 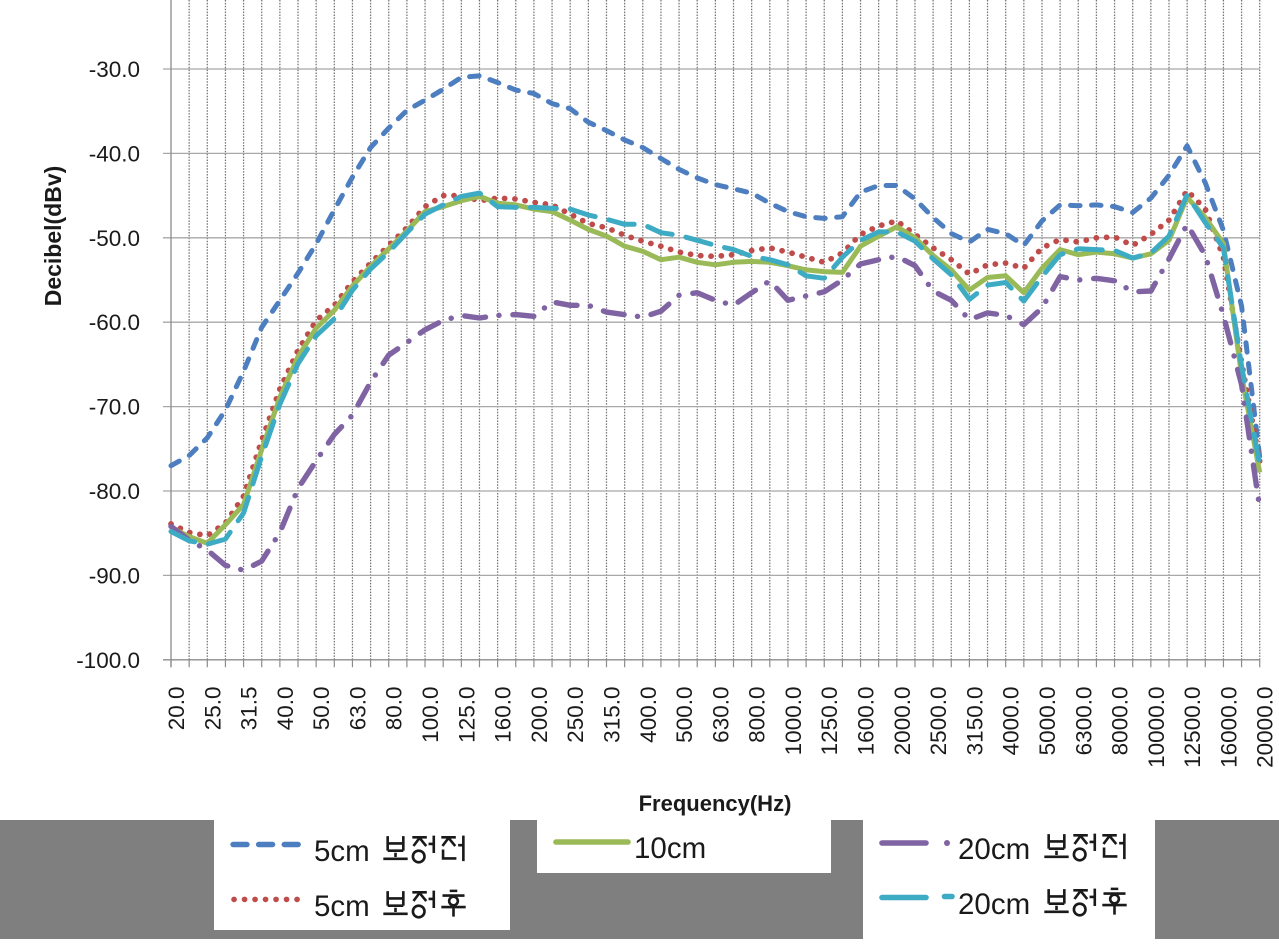 I want to click on svg-text: -70.0, so click(x=114, y=407).